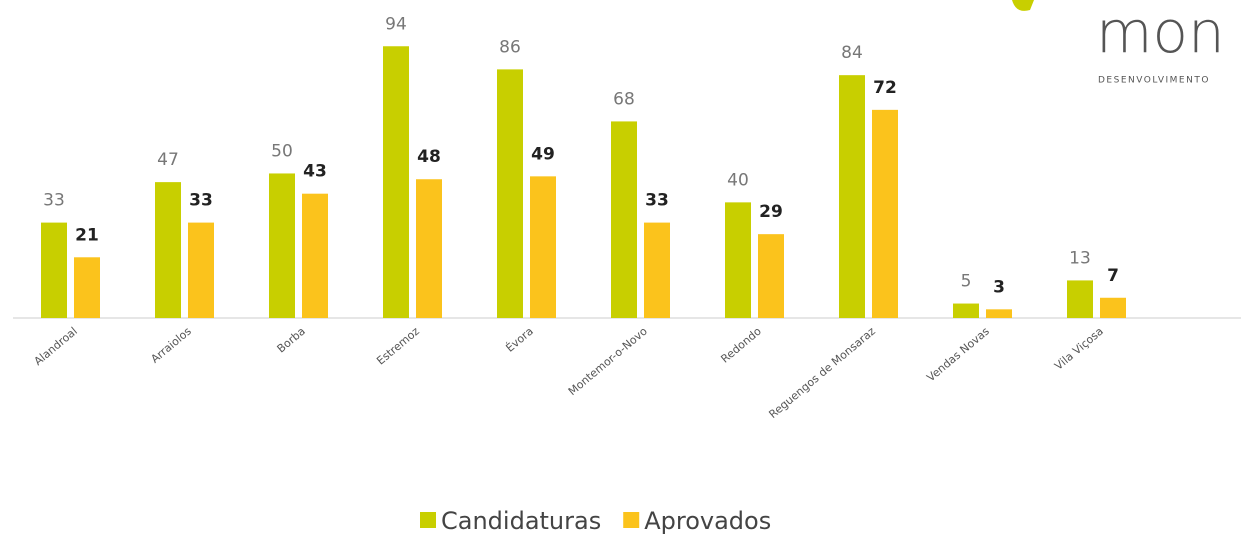  I want to click on x-tick-label: Alandroal, so click(56, 346).